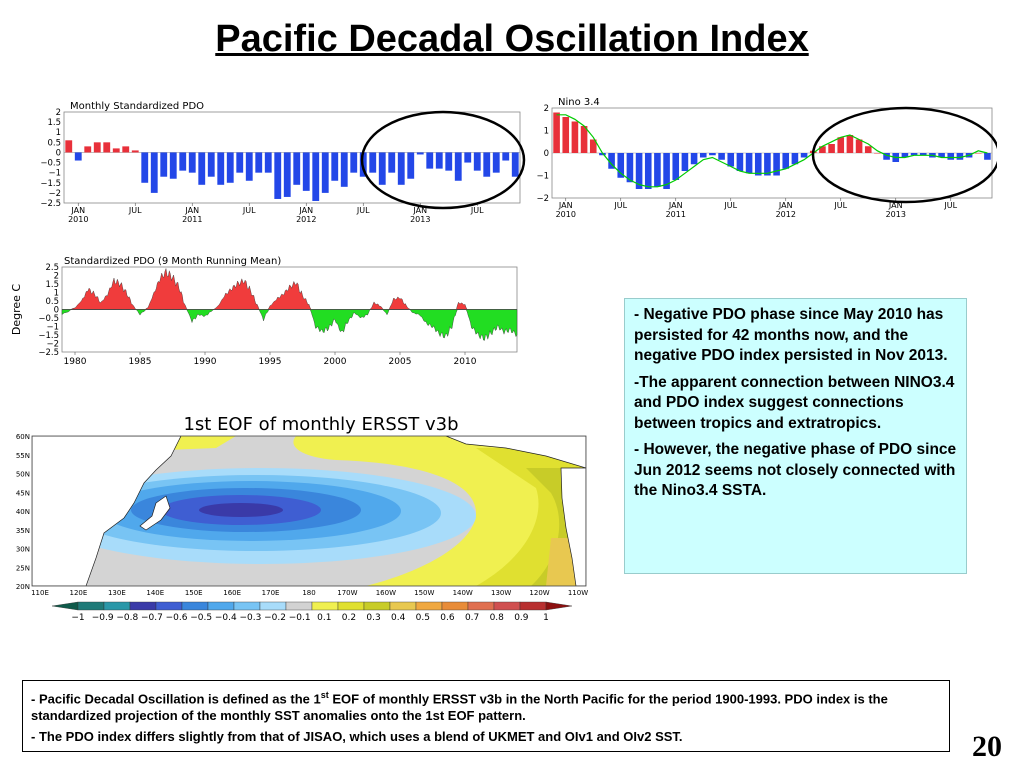  Describe the element at coordinates (56, 277) in the screenshot. I see `y-tick-label: 2` at that location.